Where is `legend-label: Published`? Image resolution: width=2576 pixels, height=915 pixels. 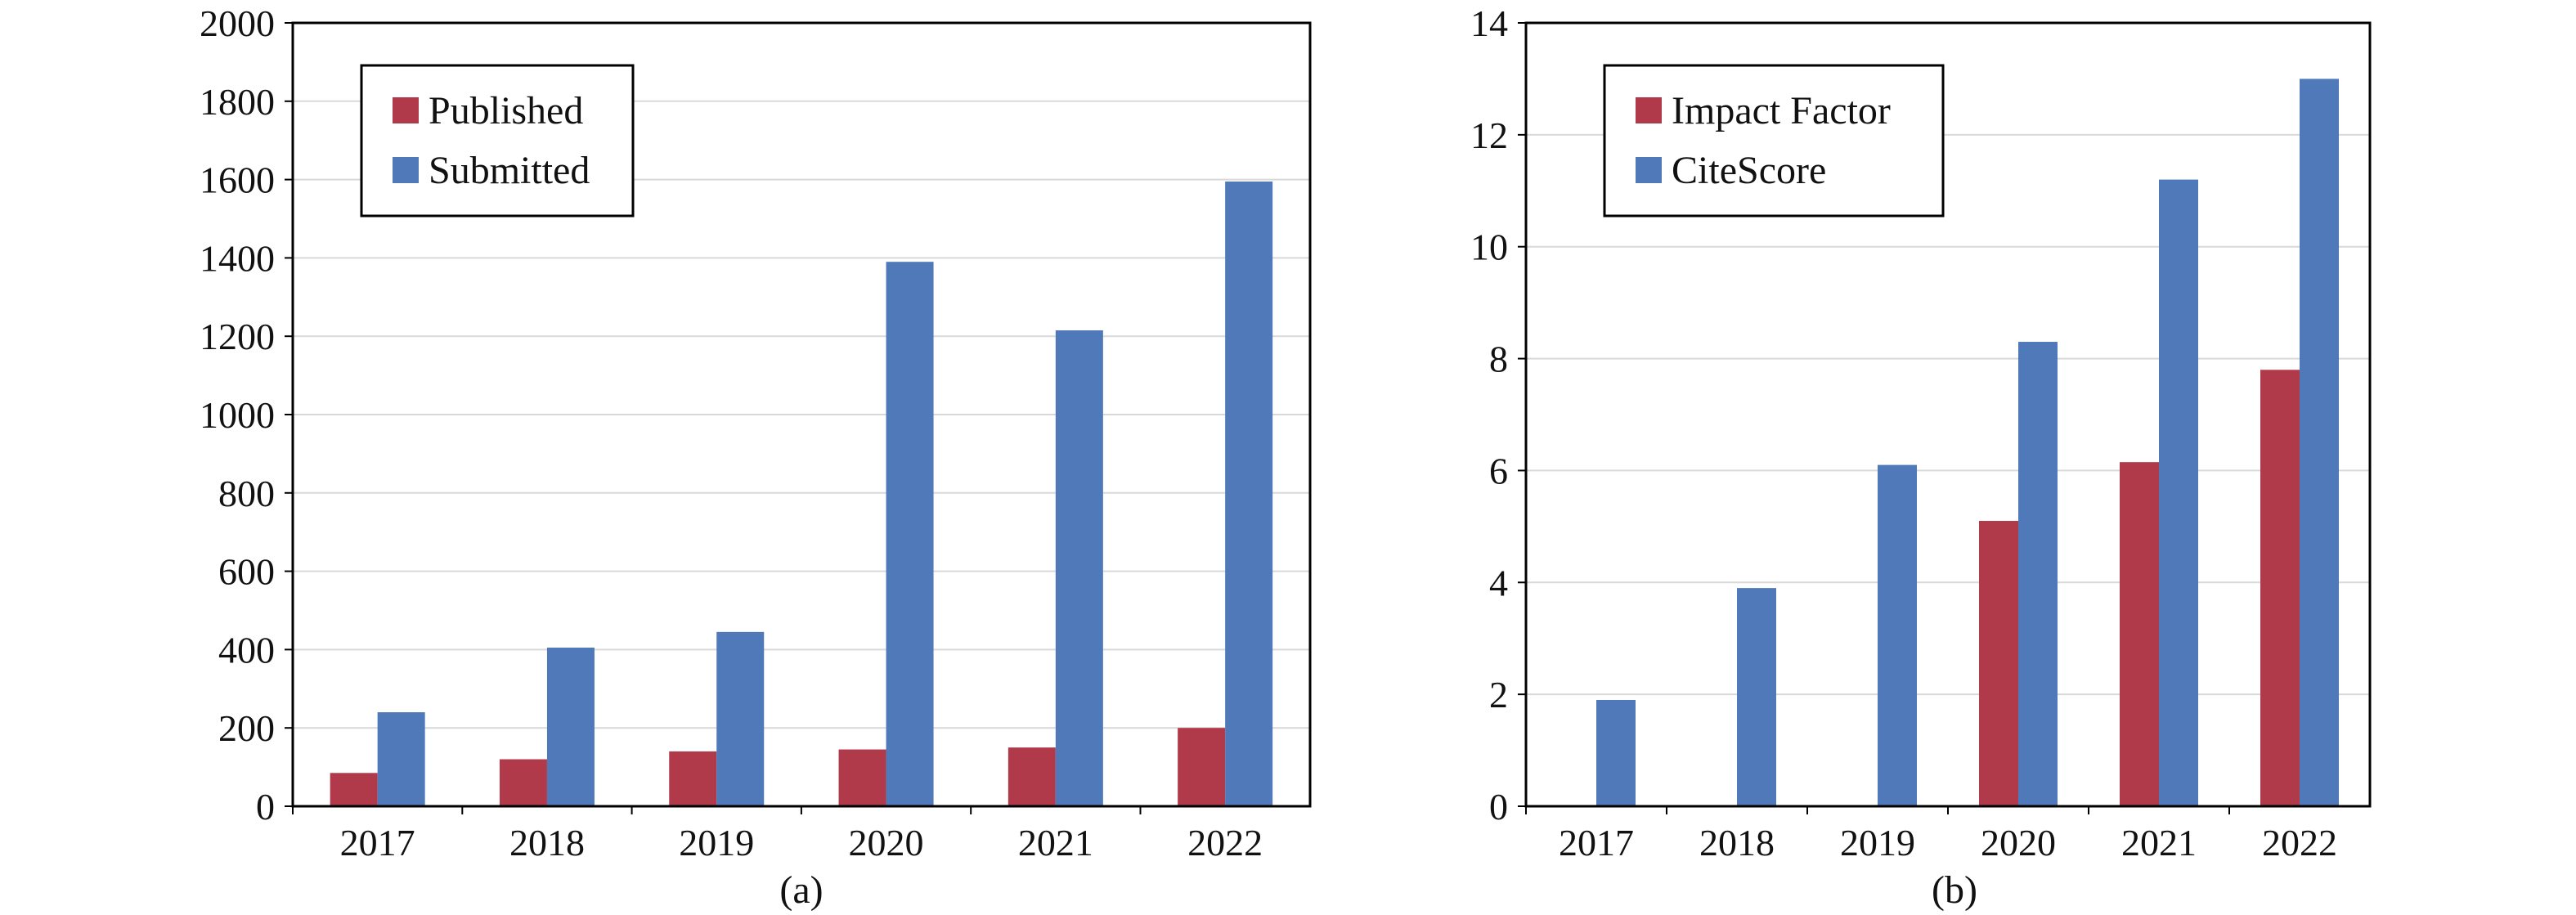 legend-label: Published is located at coordinates (506, 110).